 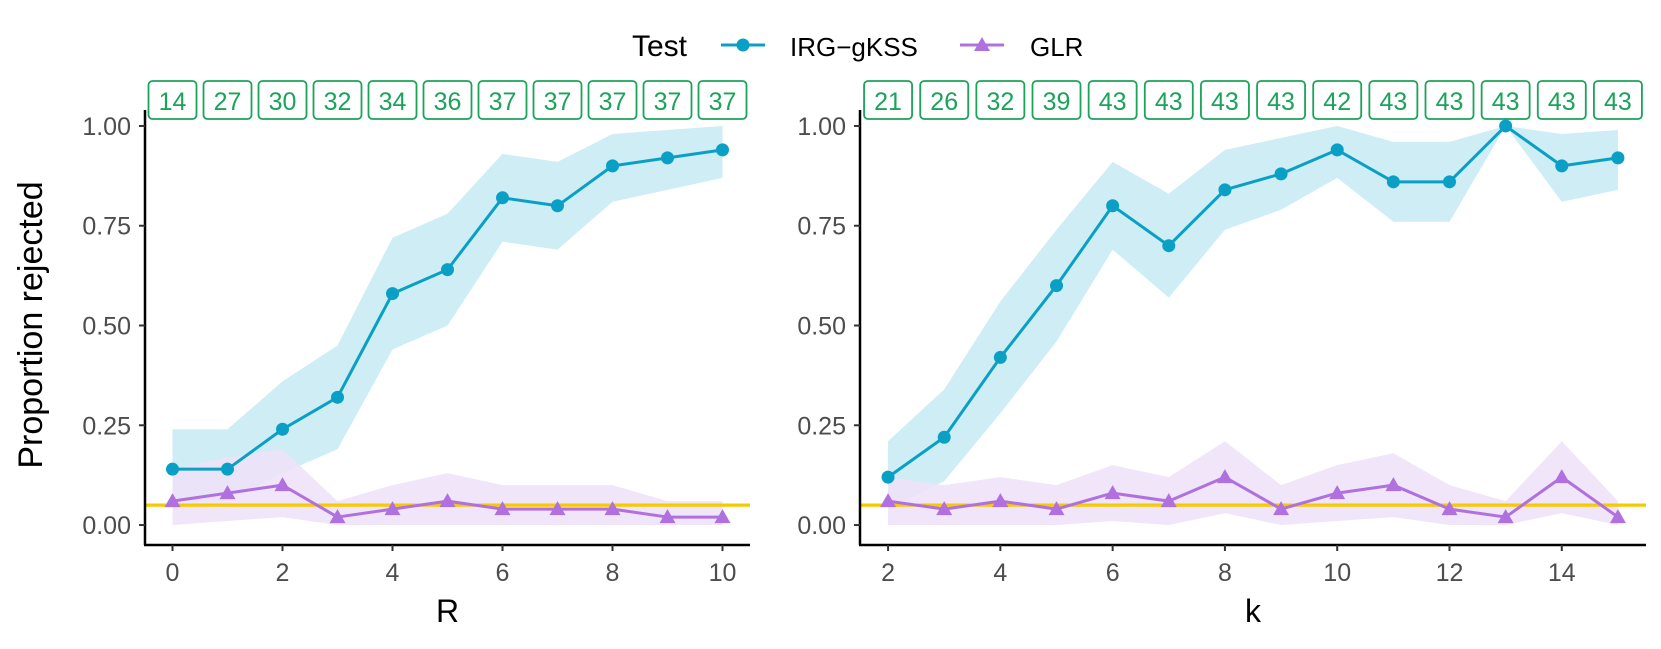 I want to click on count-label: 14, so click(x=173, y=102).